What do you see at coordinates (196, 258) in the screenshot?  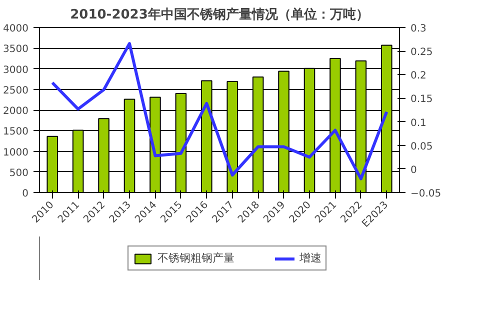 I see `legend-label: 不锈钢粗钢产量` at bounding box center [196, 258].